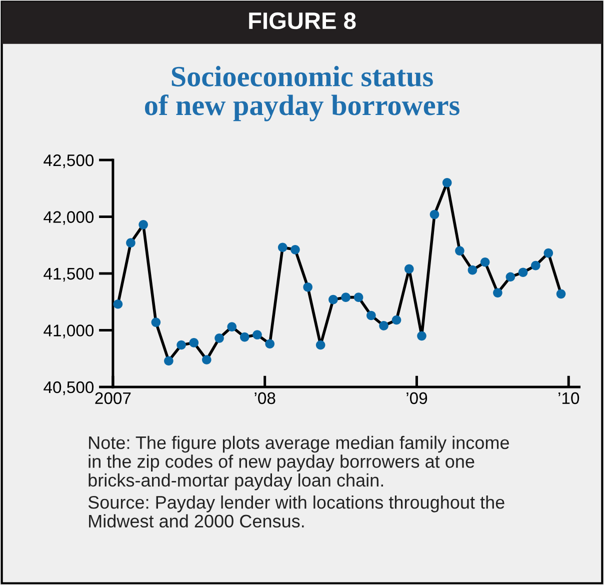 The width and height of the screenshot is (604, 585). I want to click on y-tick-label: 42,000, so click(69, 218).